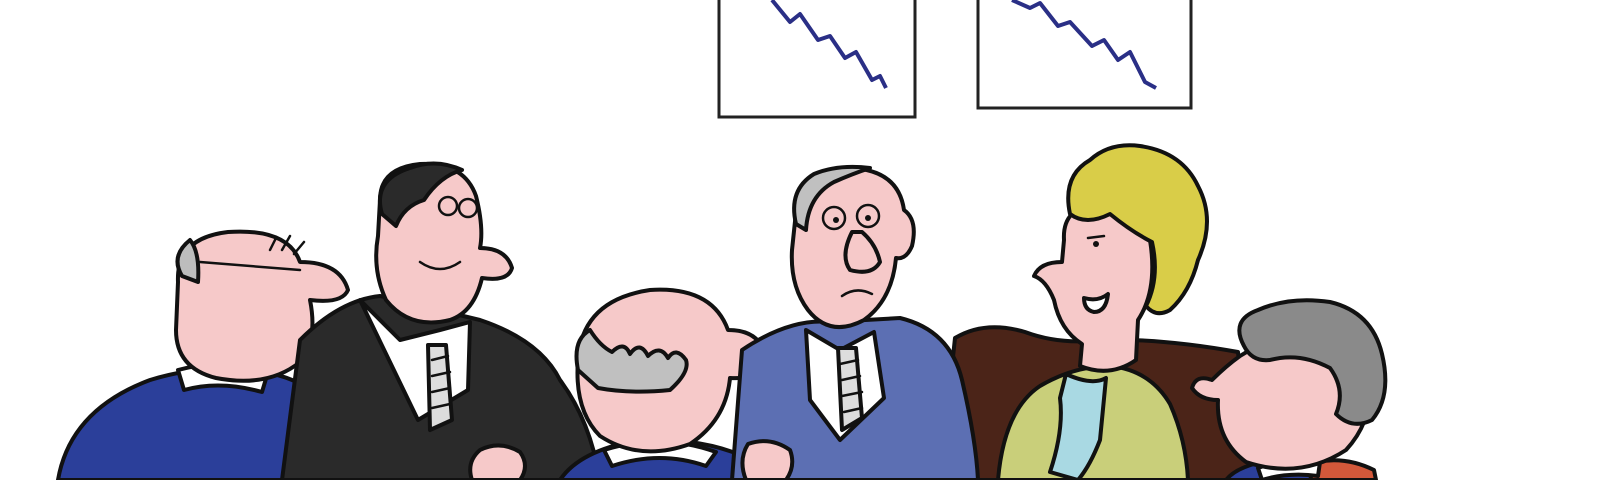 This screenshot has width=1600, height=480. I want to click on wall-chart-right, so click(1084, 55).